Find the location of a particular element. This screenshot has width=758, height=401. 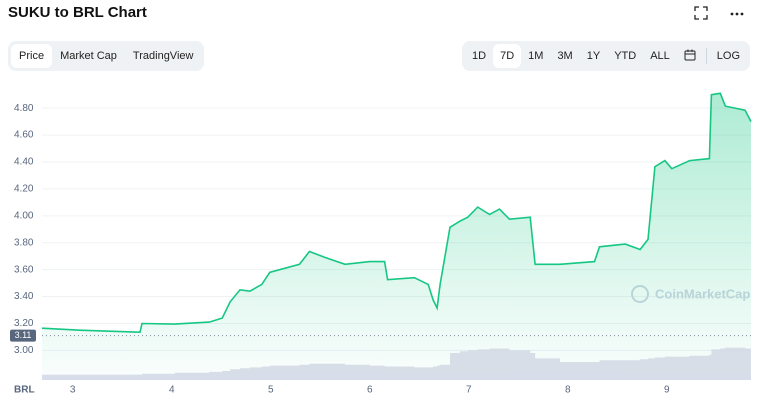

current-price-label: 3.11 is located at coordinates (23, 335).